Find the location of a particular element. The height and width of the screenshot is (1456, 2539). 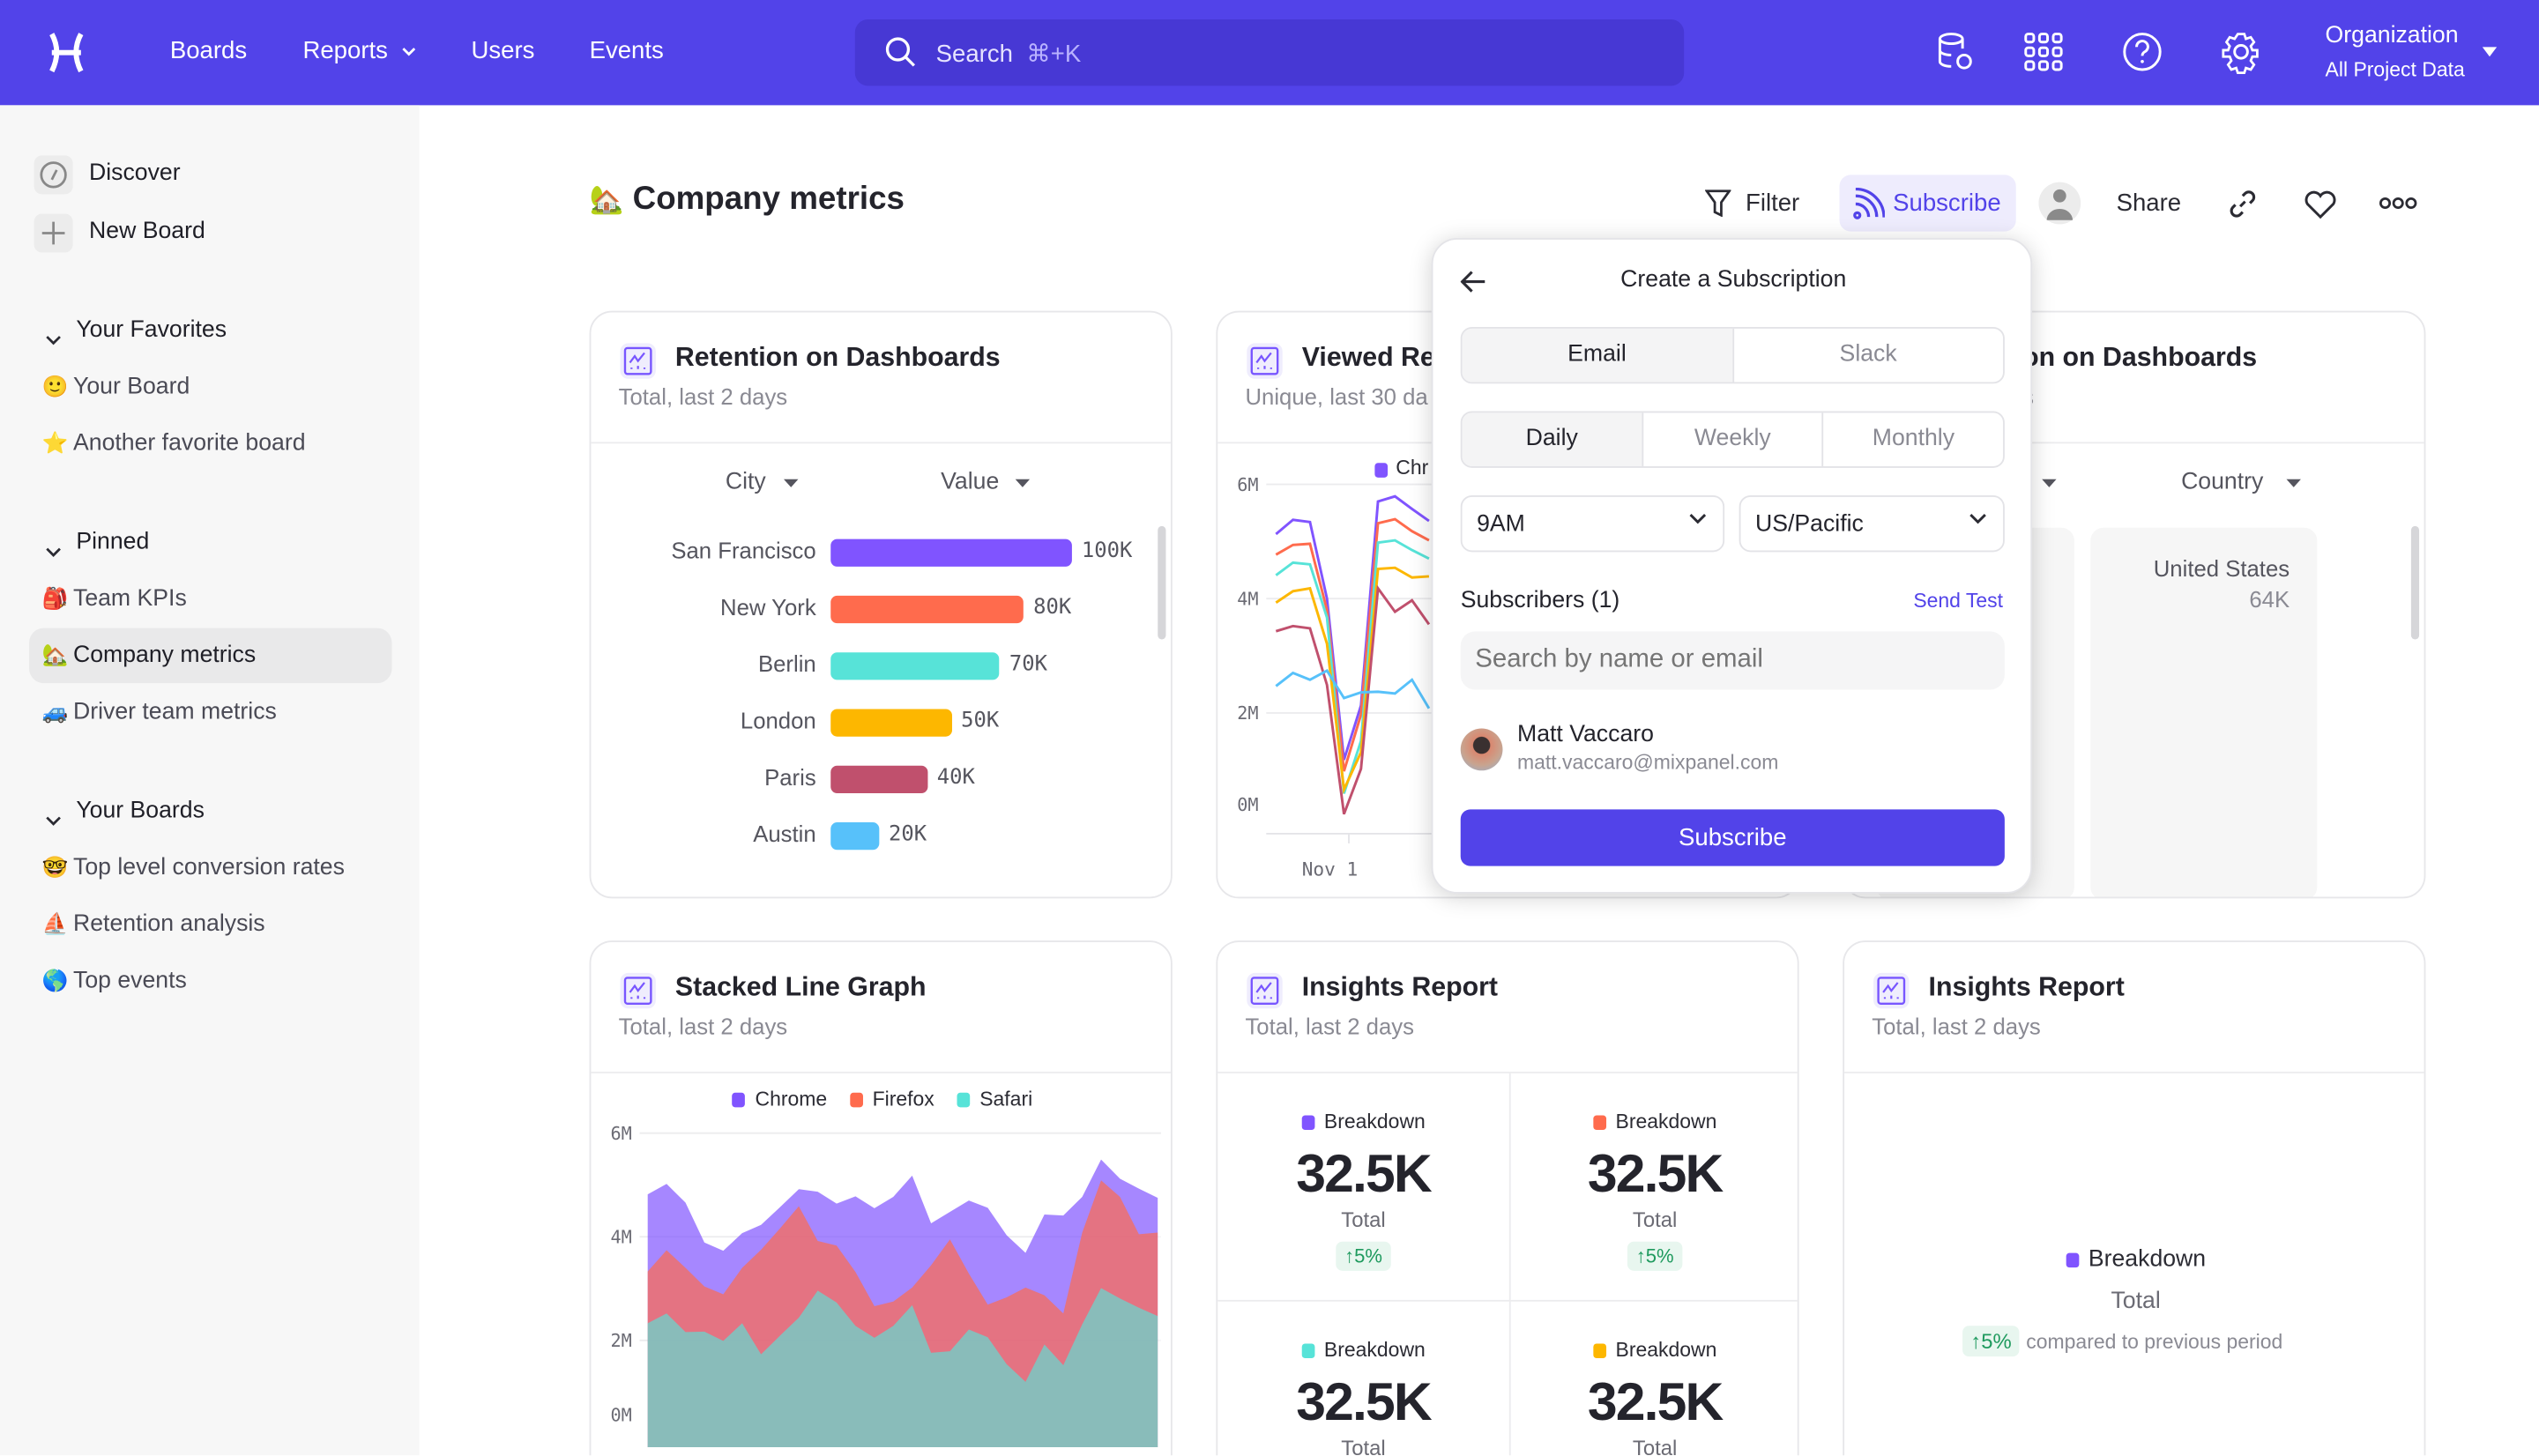

nav-reports: Reports is located at coordinates (345, 51).